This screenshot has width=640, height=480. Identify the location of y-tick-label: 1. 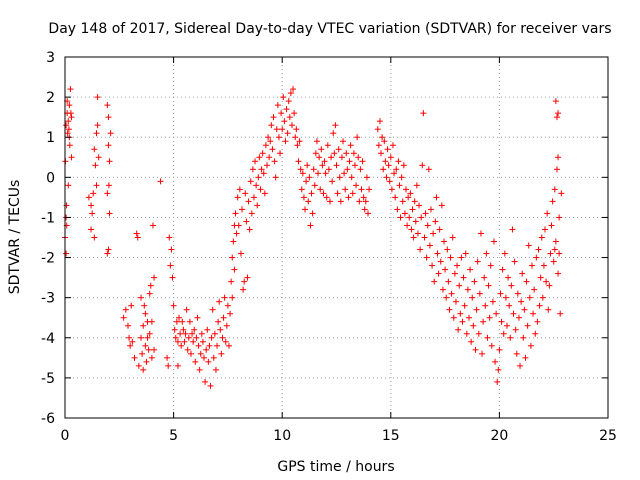
(50, 138).